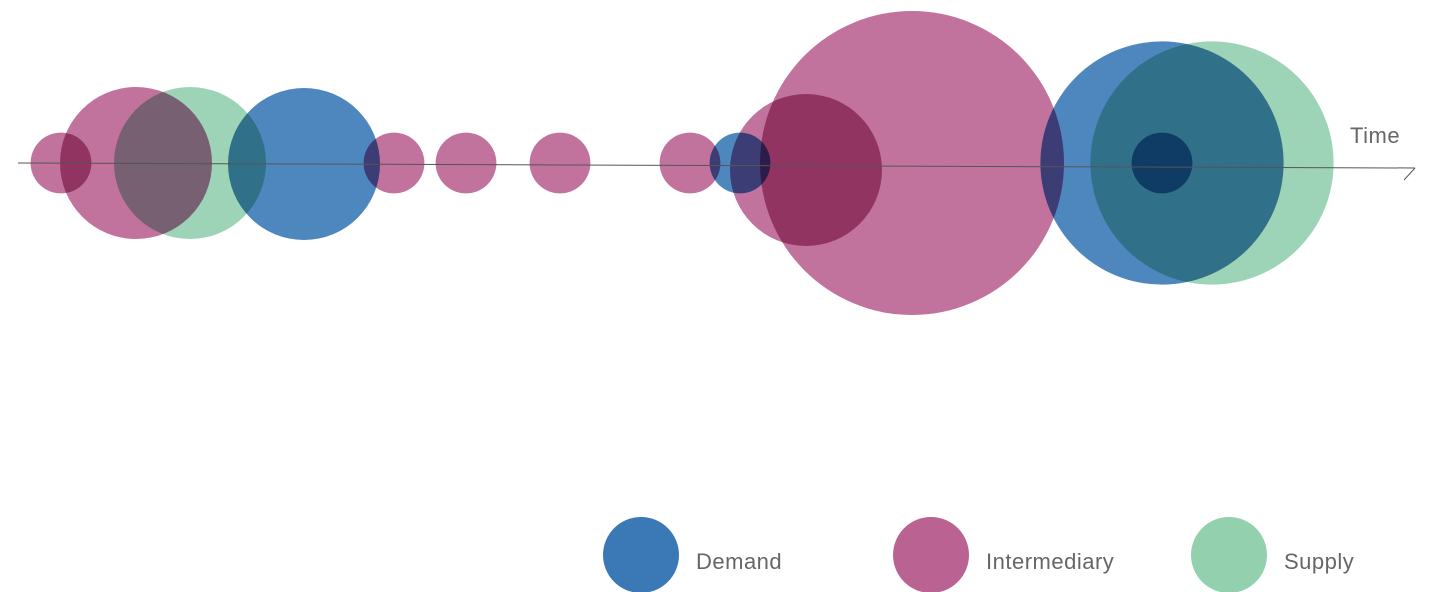 This screenshot has height=592, width=1438. Describe the element at coordinates (1375, 135) in the screenshot. I see `time-axis-label: Time` at that location.